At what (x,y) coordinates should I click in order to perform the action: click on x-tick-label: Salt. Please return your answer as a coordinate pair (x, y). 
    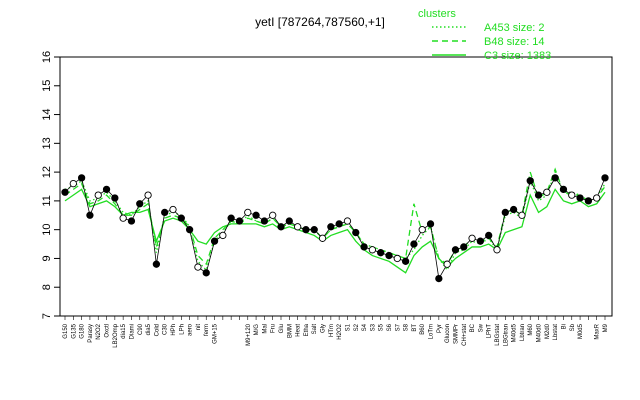
    Looking at the image, I should click on (315, 329).